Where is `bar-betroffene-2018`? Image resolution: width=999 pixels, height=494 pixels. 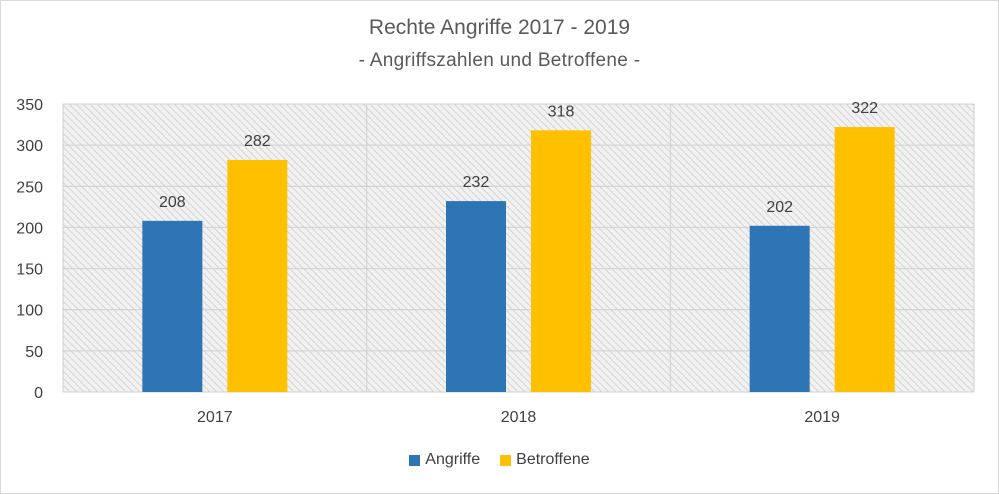 bar-betroffene-2018 is located at coordinates (561, 261).